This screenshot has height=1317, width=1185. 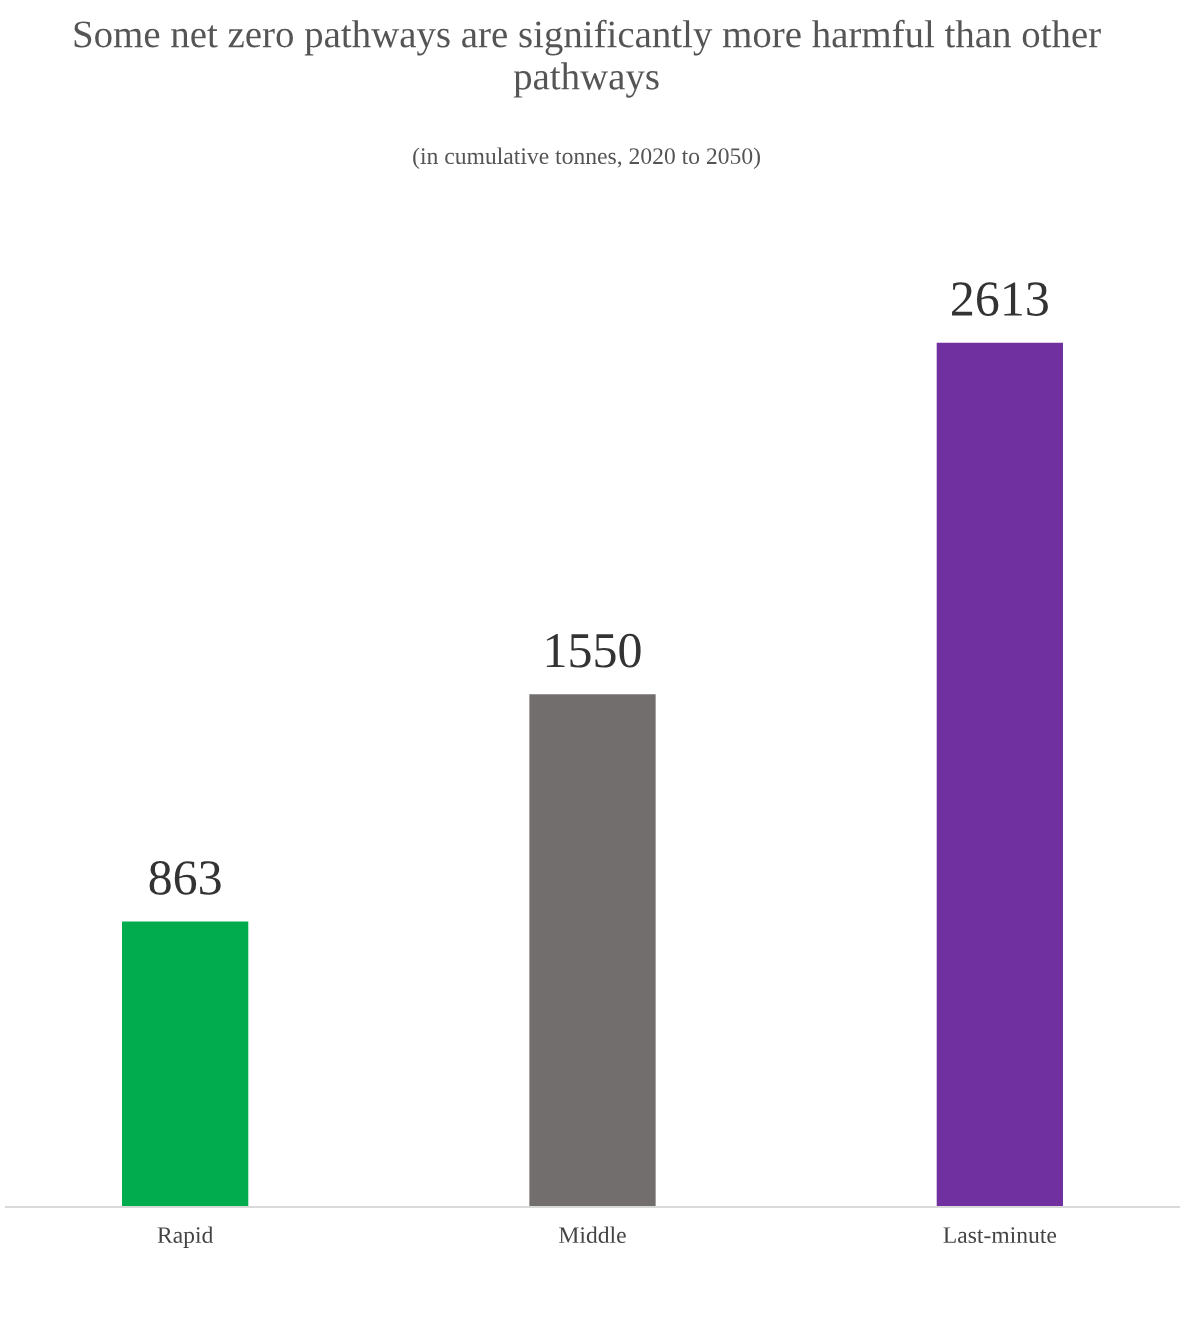 I want to click on data-label: 2613, so click(x=1000, y=299).